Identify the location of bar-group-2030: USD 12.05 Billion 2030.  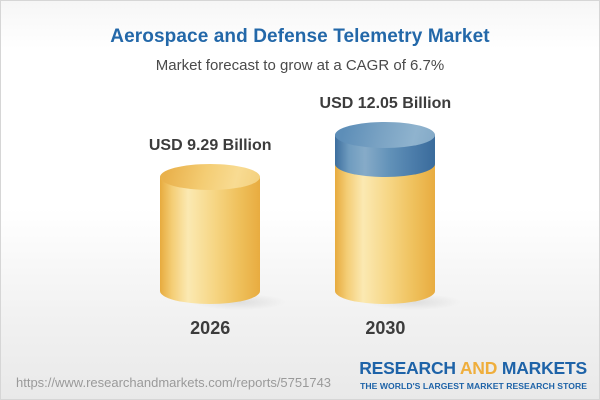
(392, 216).